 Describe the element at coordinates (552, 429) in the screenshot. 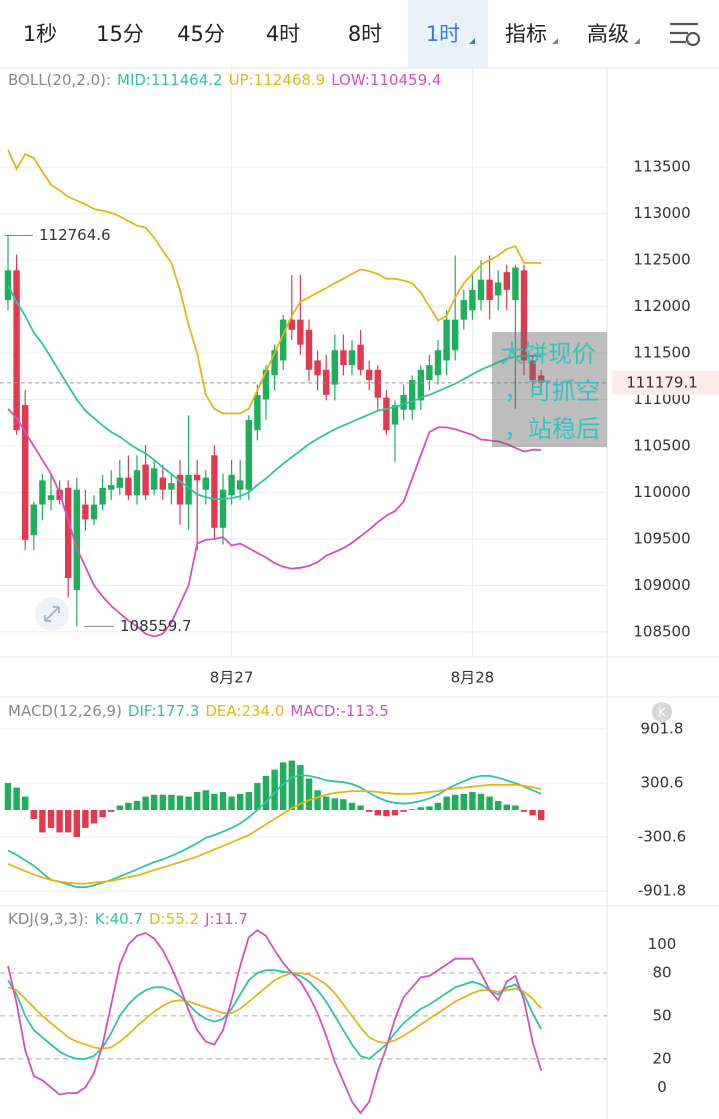

I see `overlay-text: ，站稳后` at that location.